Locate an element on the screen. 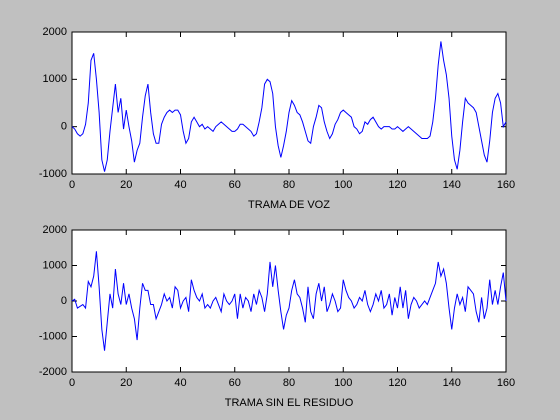 The height and width of the screenshot is (420, 560). x-axis-label: TRAMA DE VOZ is located at coordinates (289, 205).